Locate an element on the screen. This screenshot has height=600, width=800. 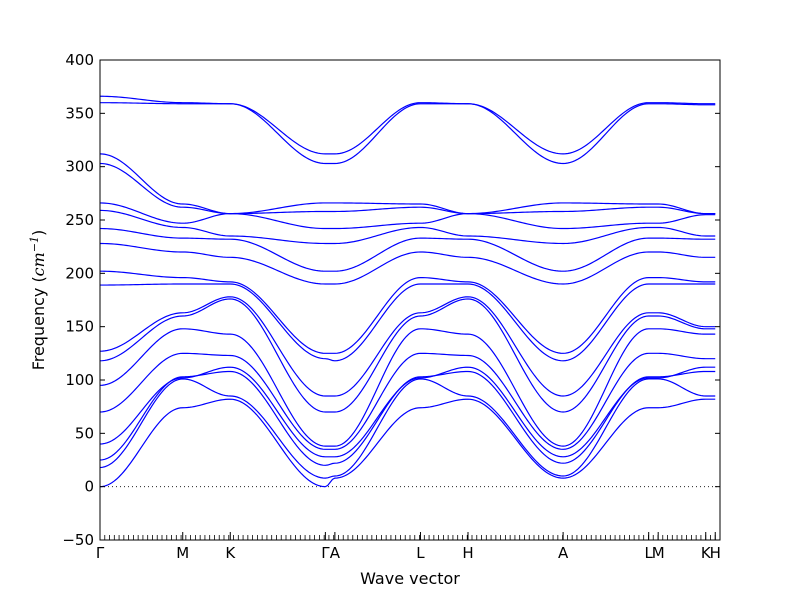
y-axis-title-exponent: −1 is located at coordinates (34, 244).